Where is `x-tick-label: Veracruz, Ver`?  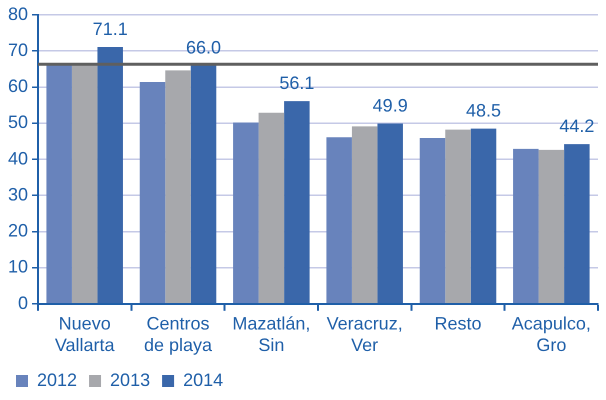 x-tick-label: Veracruz, Ver is located at coordinates (364, 335).